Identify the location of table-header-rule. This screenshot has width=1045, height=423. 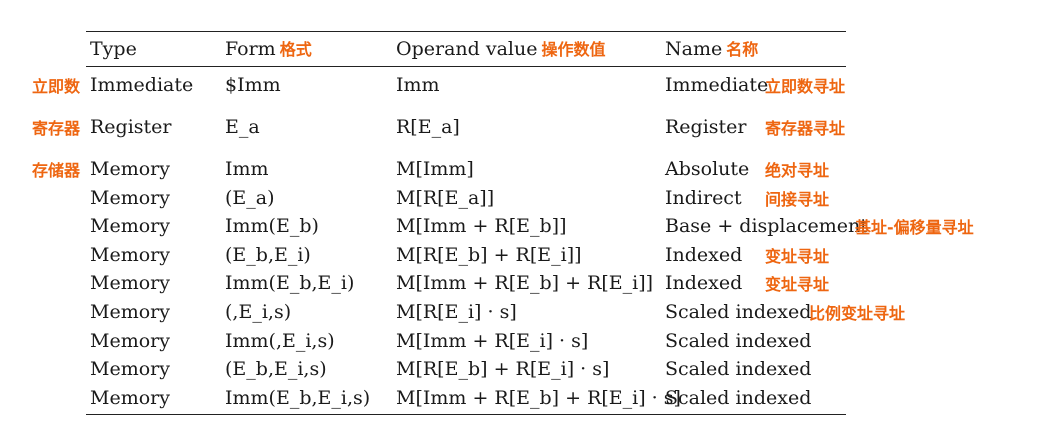
(466, 66).